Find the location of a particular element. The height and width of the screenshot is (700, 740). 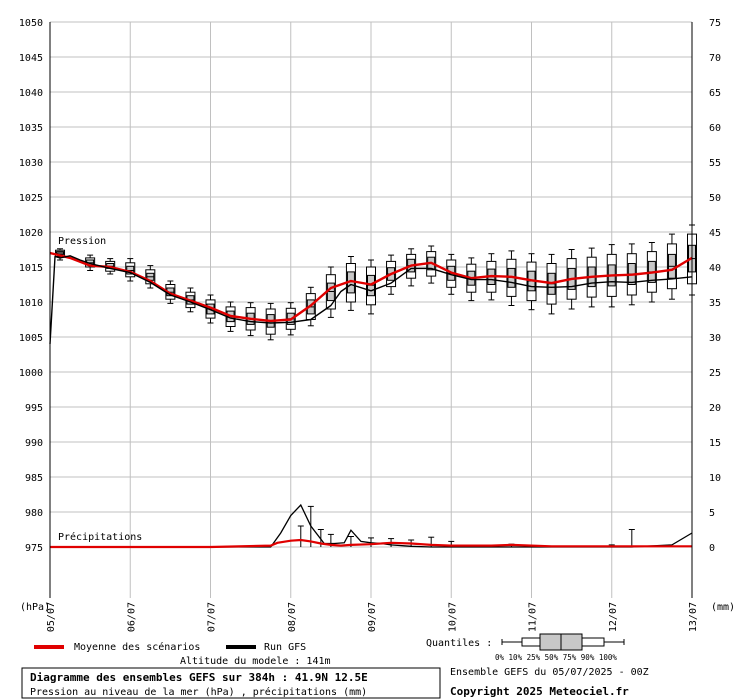

legend-mean-label: Moyenne des scénarios is located at coordinates (137, 647).